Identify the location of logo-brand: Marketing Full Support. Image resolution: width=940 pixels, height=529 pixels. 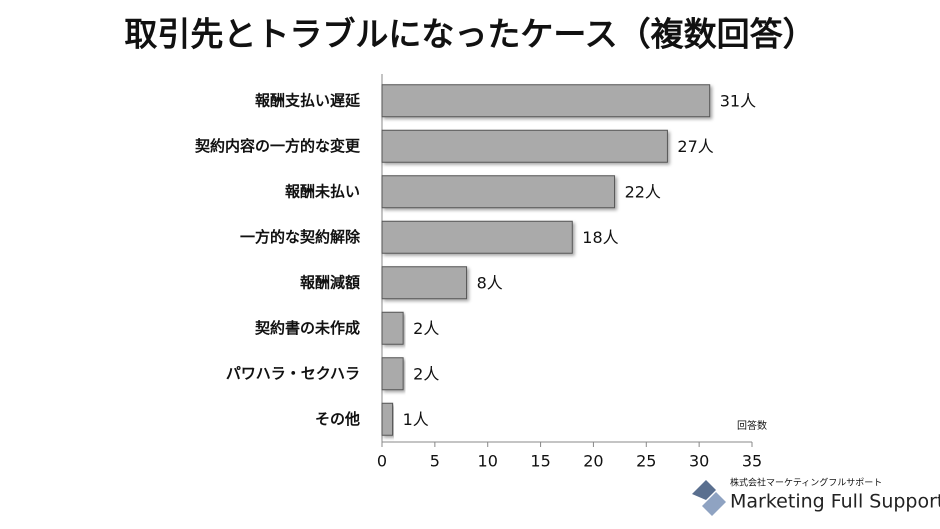
(835, 502).